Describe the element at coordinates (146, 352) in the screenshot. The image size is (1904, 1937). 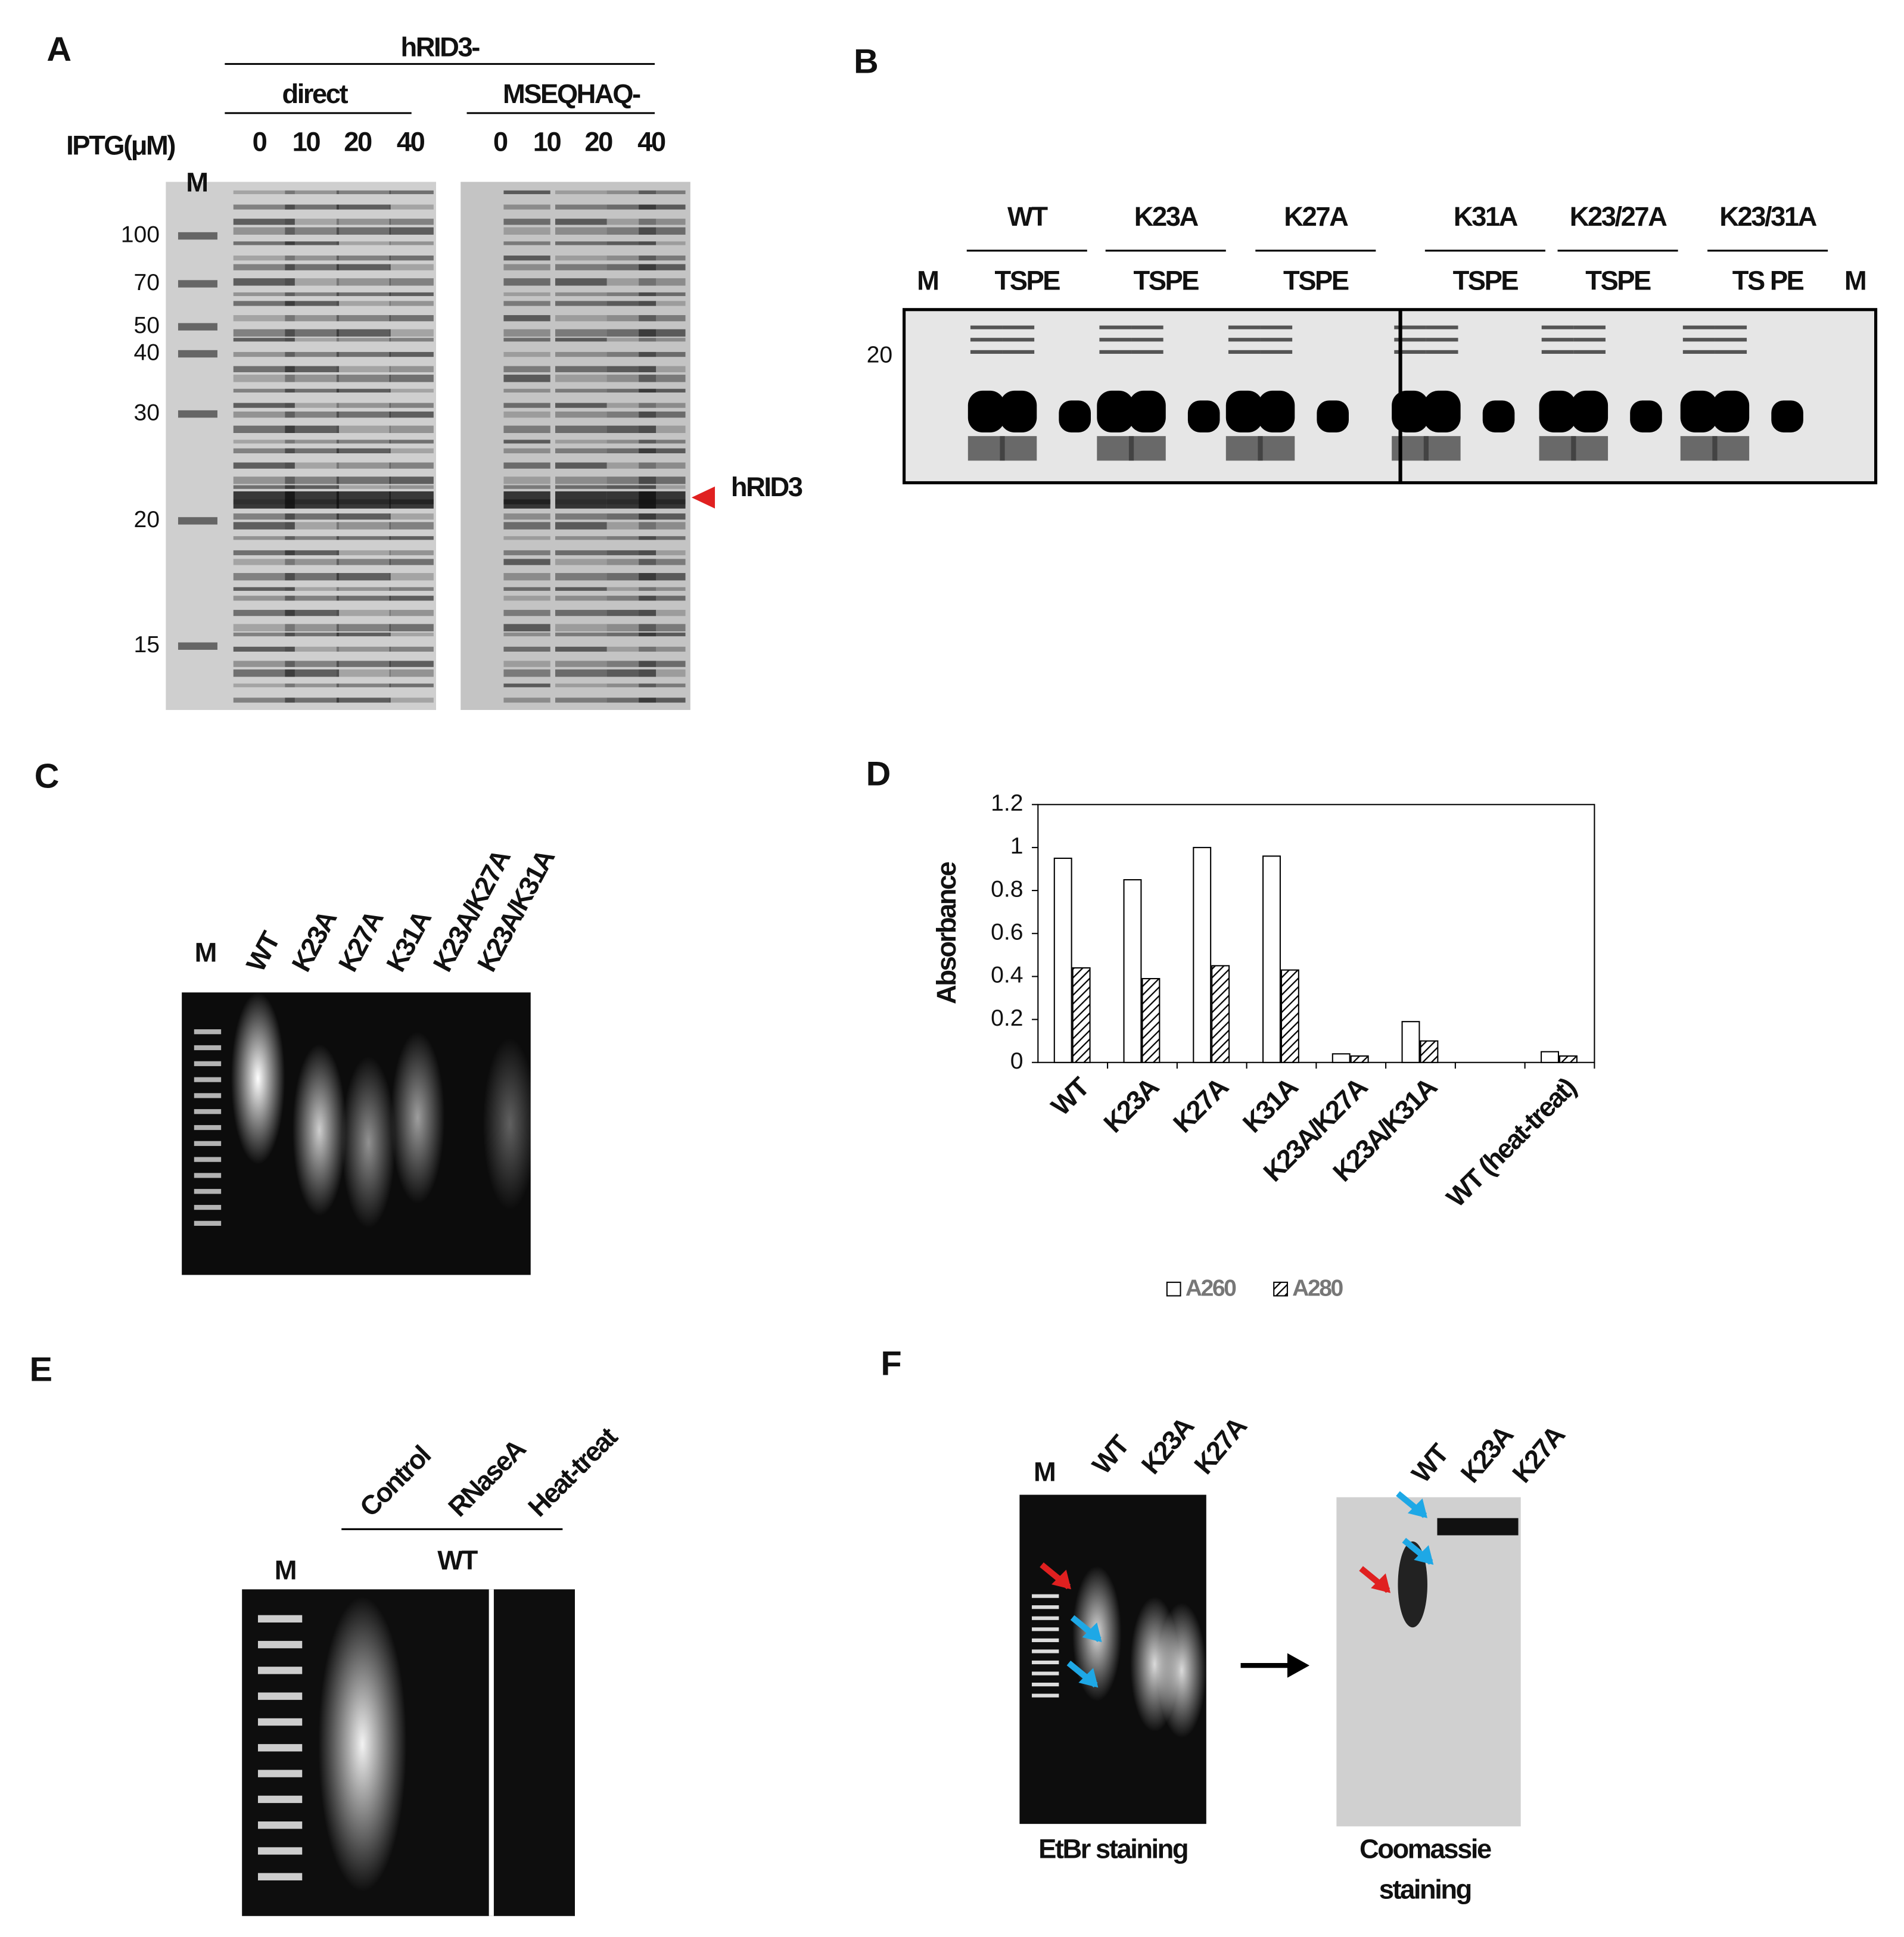
I see `marker-size: 40` at that location.